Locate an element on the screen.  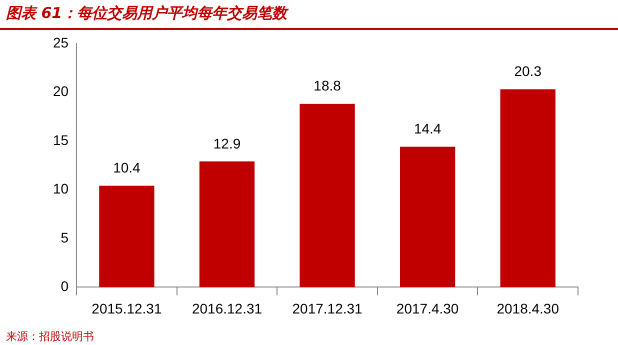
y-tick-label: 10 is located at coordinates (60, 188).